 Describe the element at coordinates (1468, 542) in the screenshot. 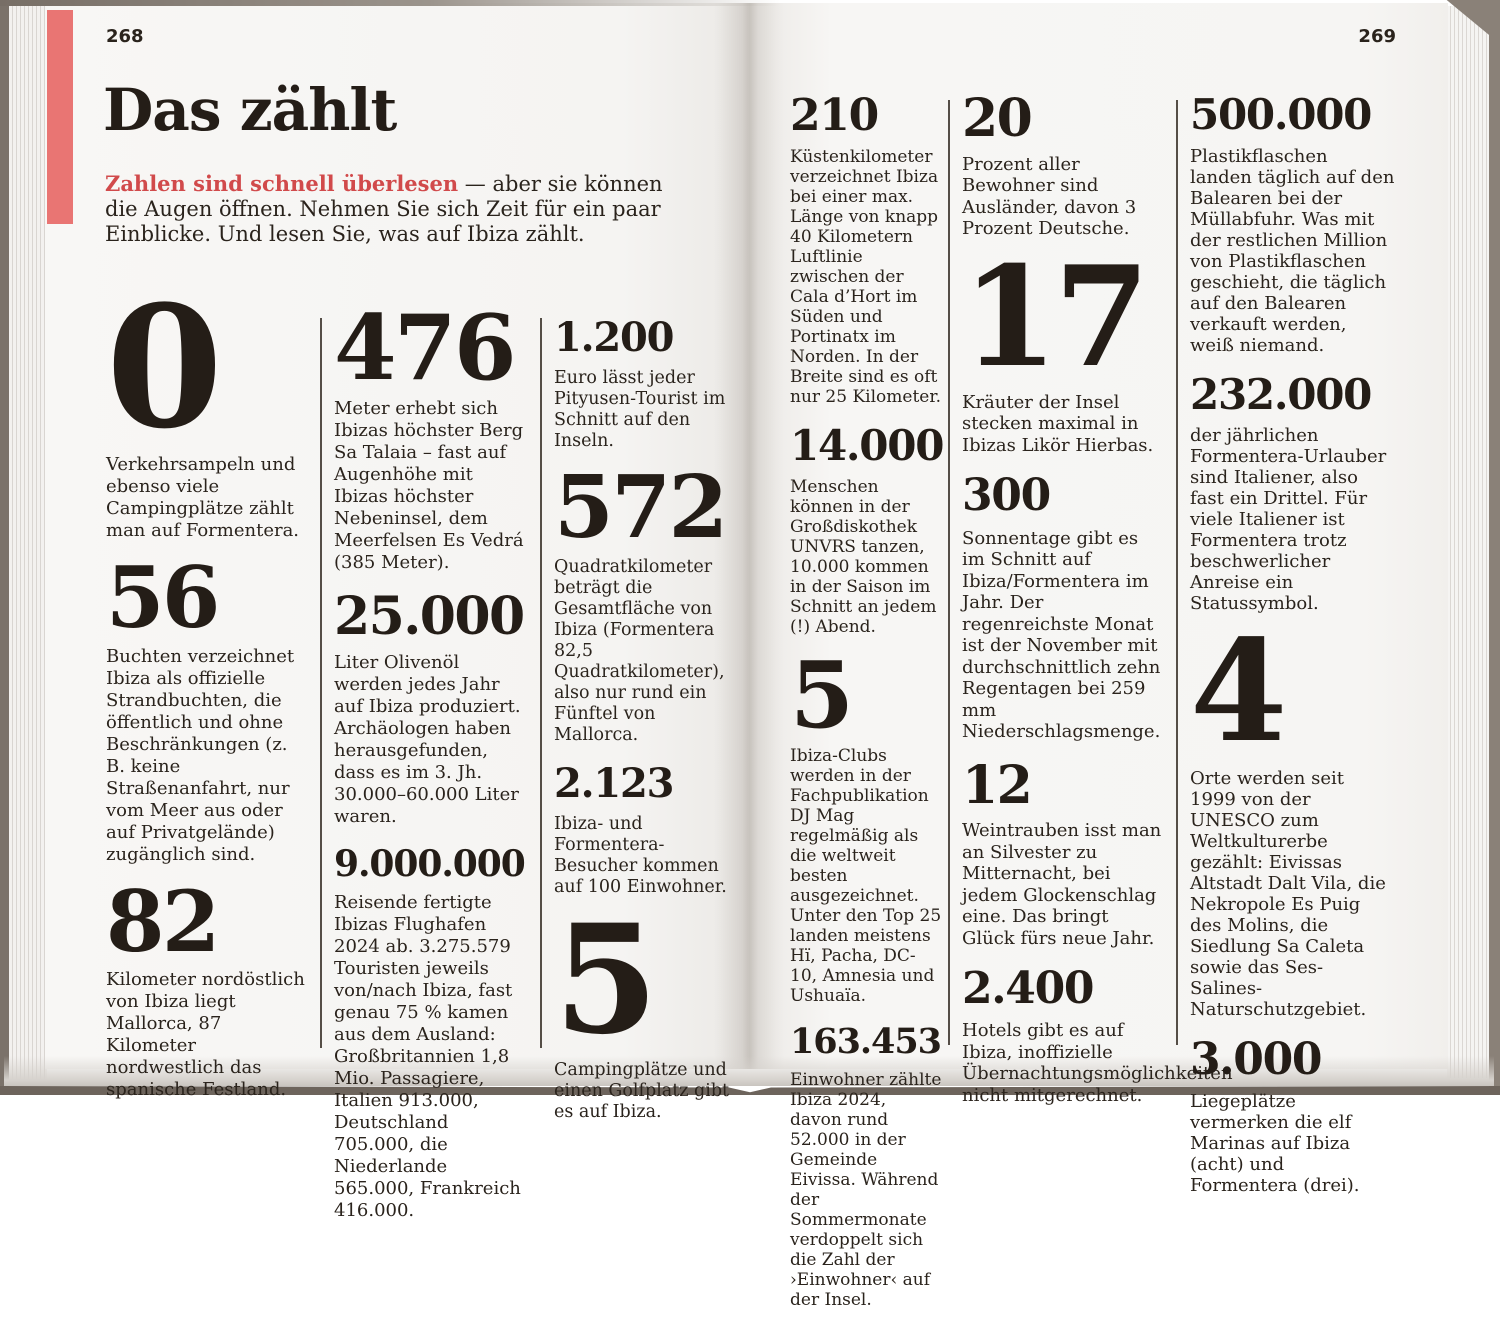

I see `page-edge-stack-right` at that location.